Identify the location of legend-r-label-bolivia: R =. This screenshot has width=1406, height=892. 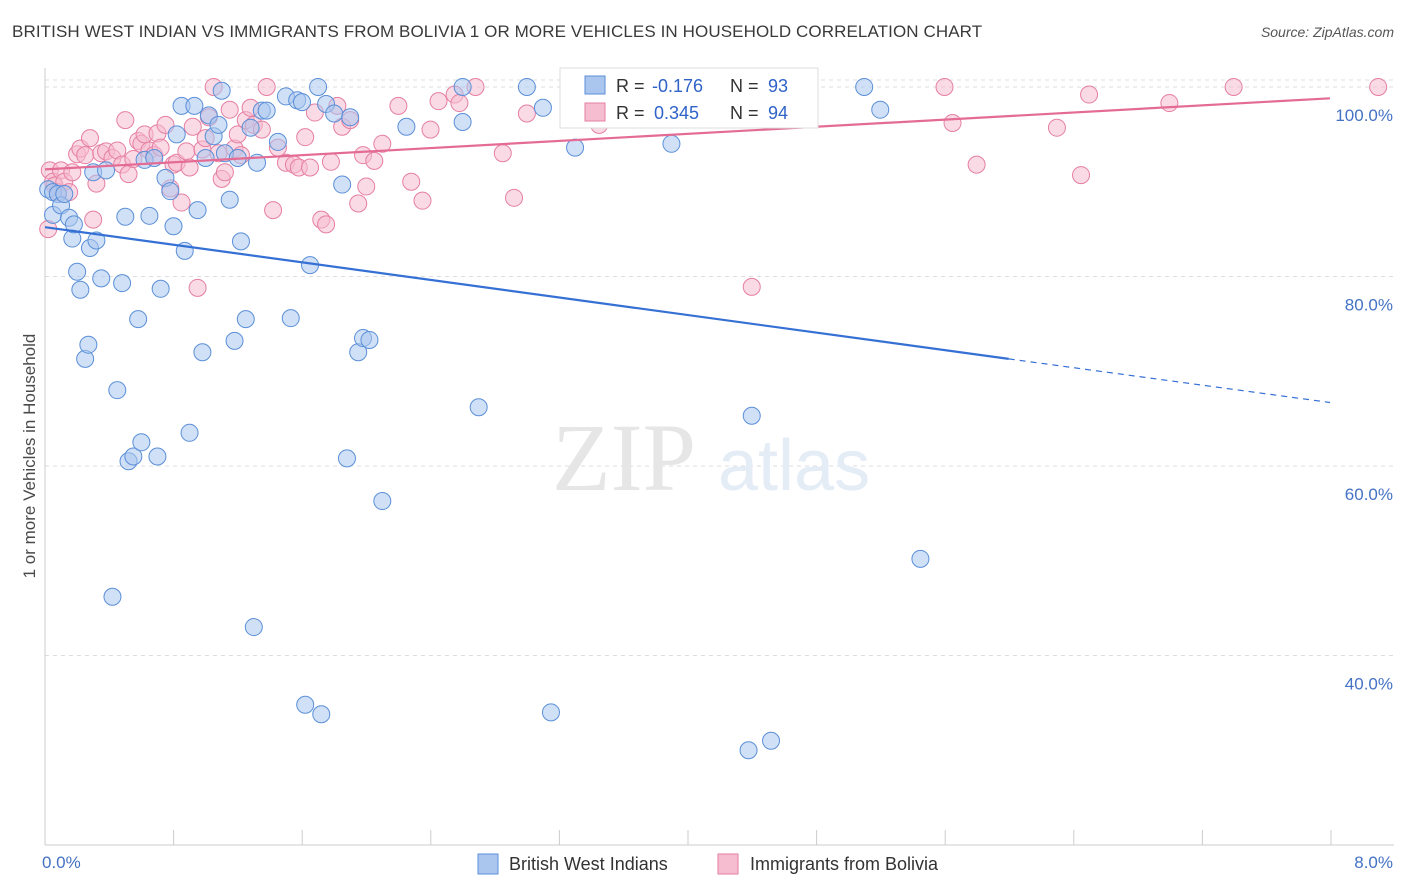
(630, 113).